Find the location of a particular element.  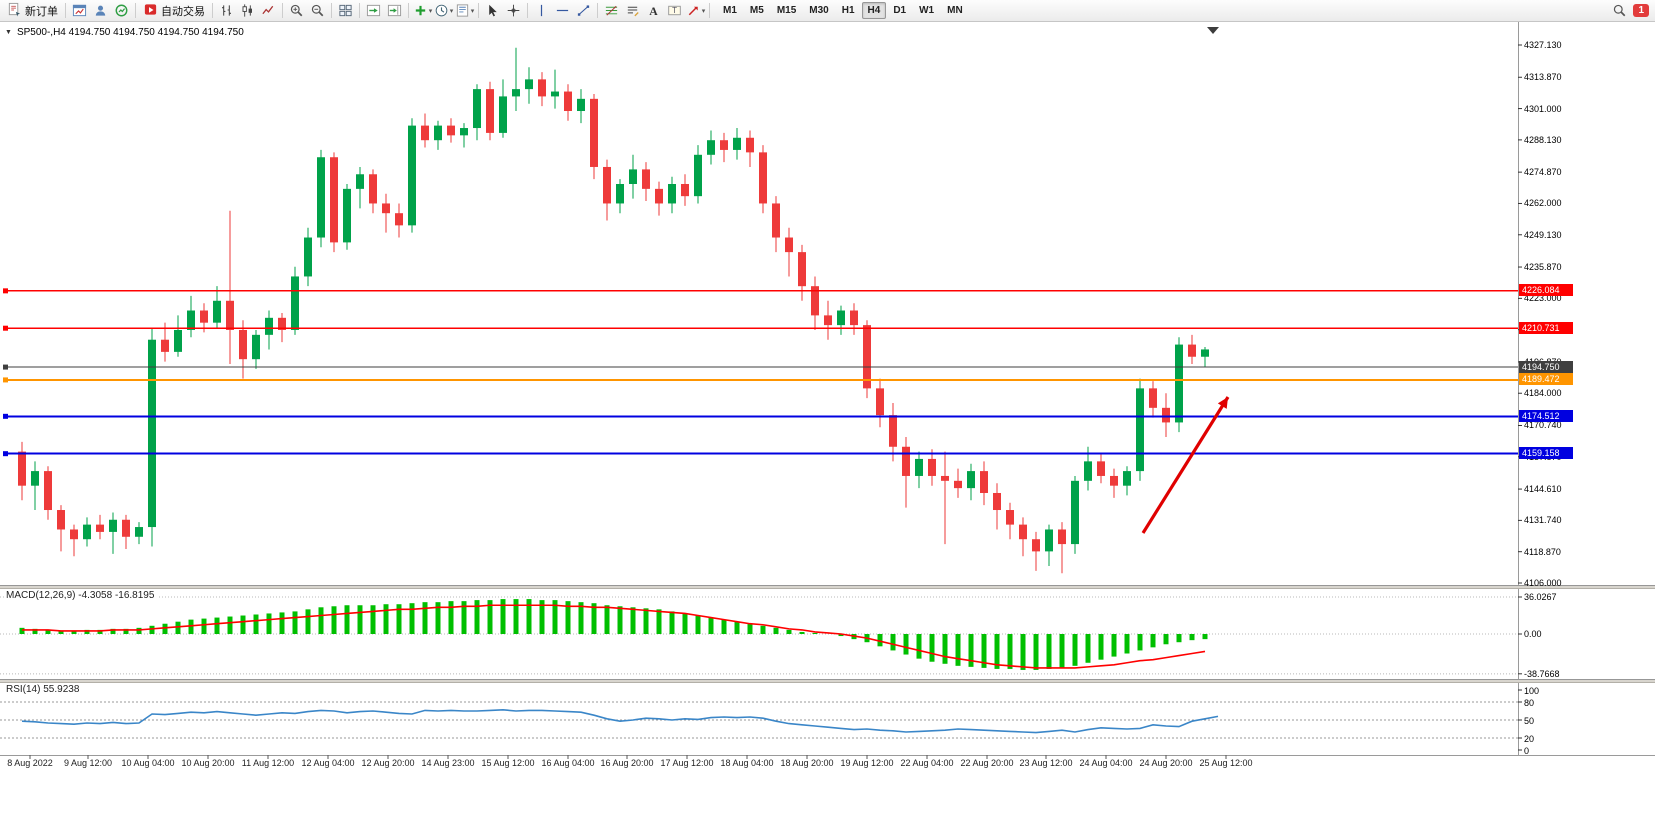

new-order-label: 新订单 is located at coordinates (41, 11).